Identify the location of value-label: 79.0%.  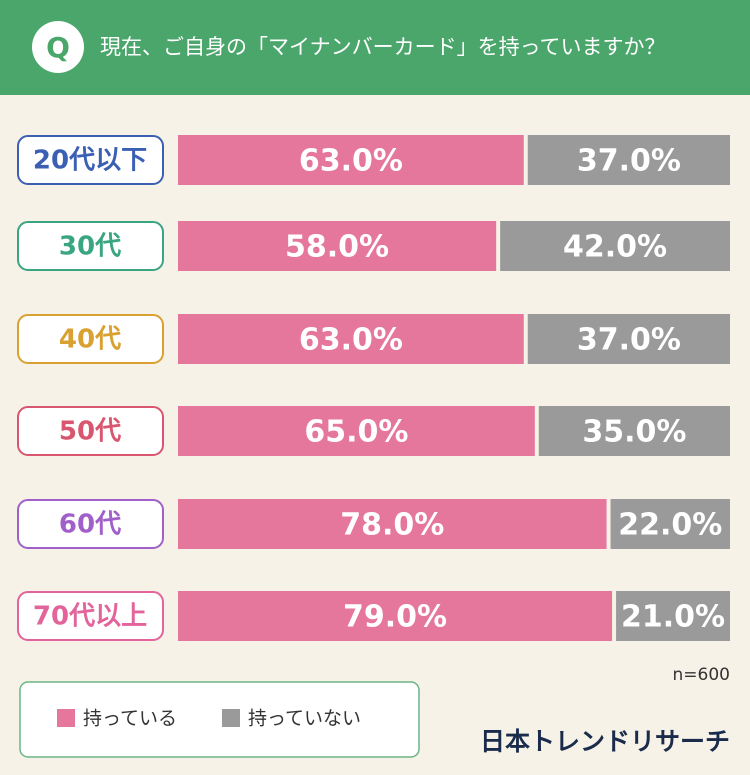
(395, 617).